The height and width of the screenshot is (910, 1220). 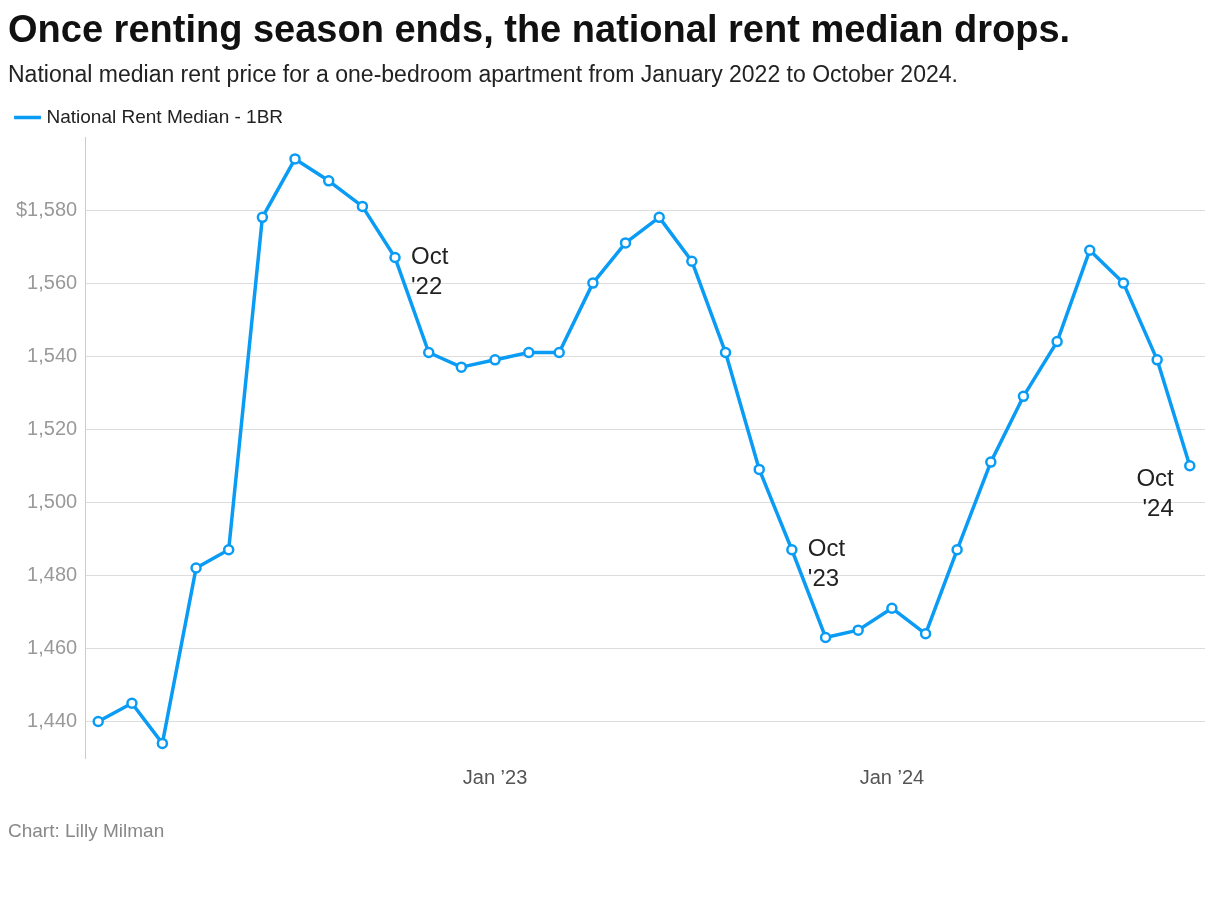 What do you see at coordinates (52, 281) in the screenshot?
I see `y-tick-label: 1,560` at bounding box center [52, 281].